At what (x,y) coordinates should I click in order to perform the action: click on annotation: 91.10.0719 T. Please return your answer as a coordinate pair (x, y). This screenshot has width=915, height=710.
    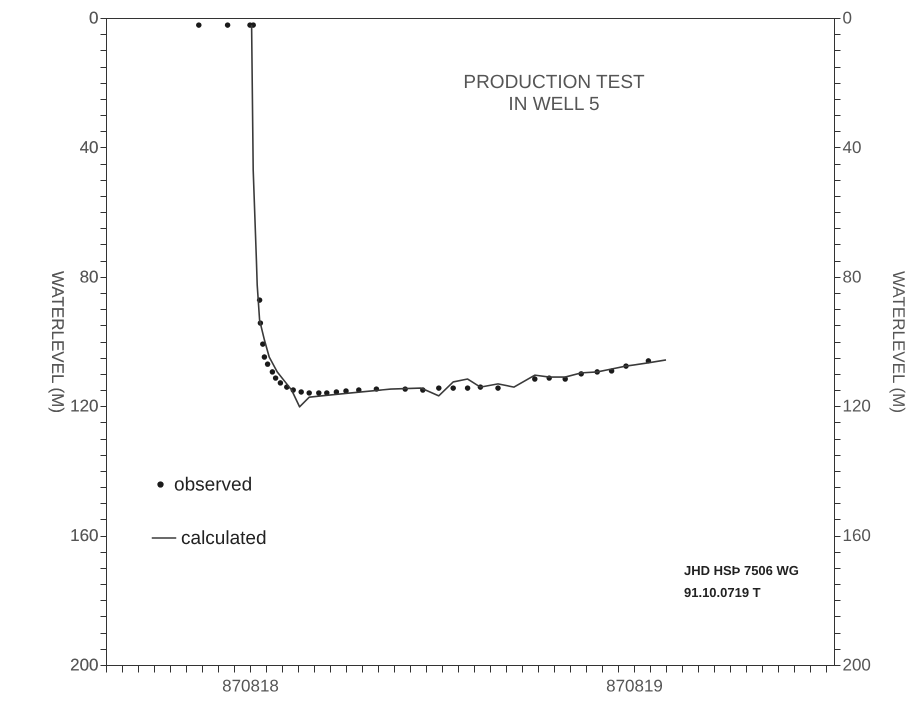
    Looking at the image, I should click on (722, 592).